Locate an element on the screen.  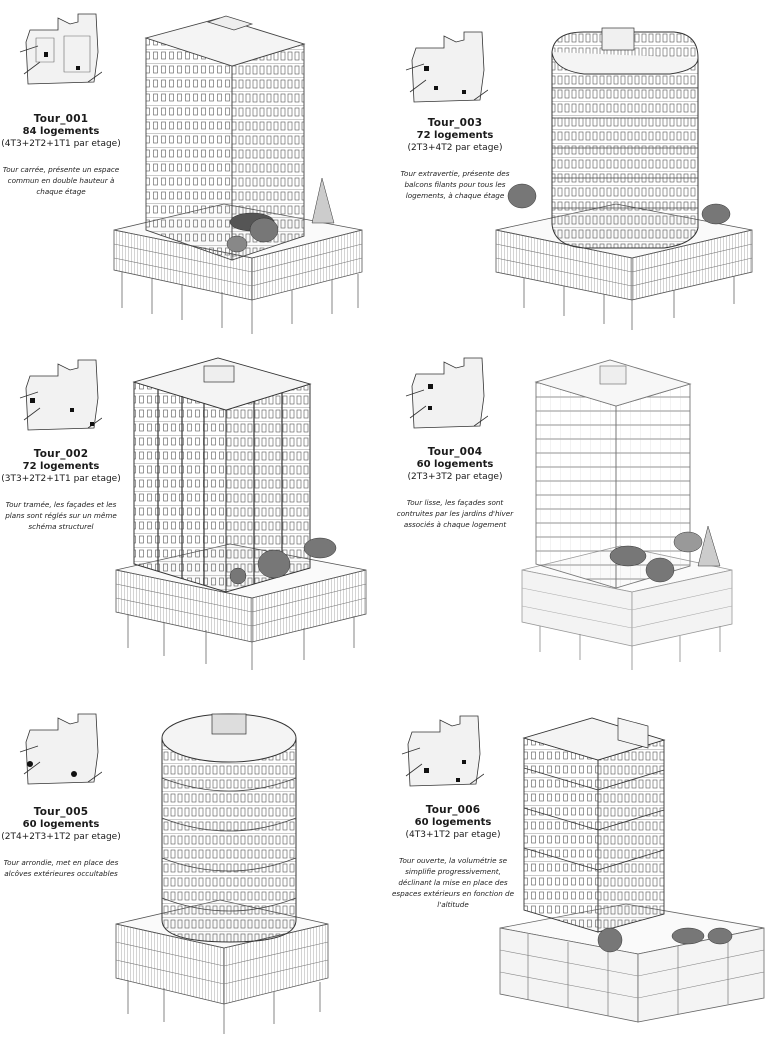
tower-mix: (3T3+2T2+1T1 par etage) is located at coordinates (61, 479).